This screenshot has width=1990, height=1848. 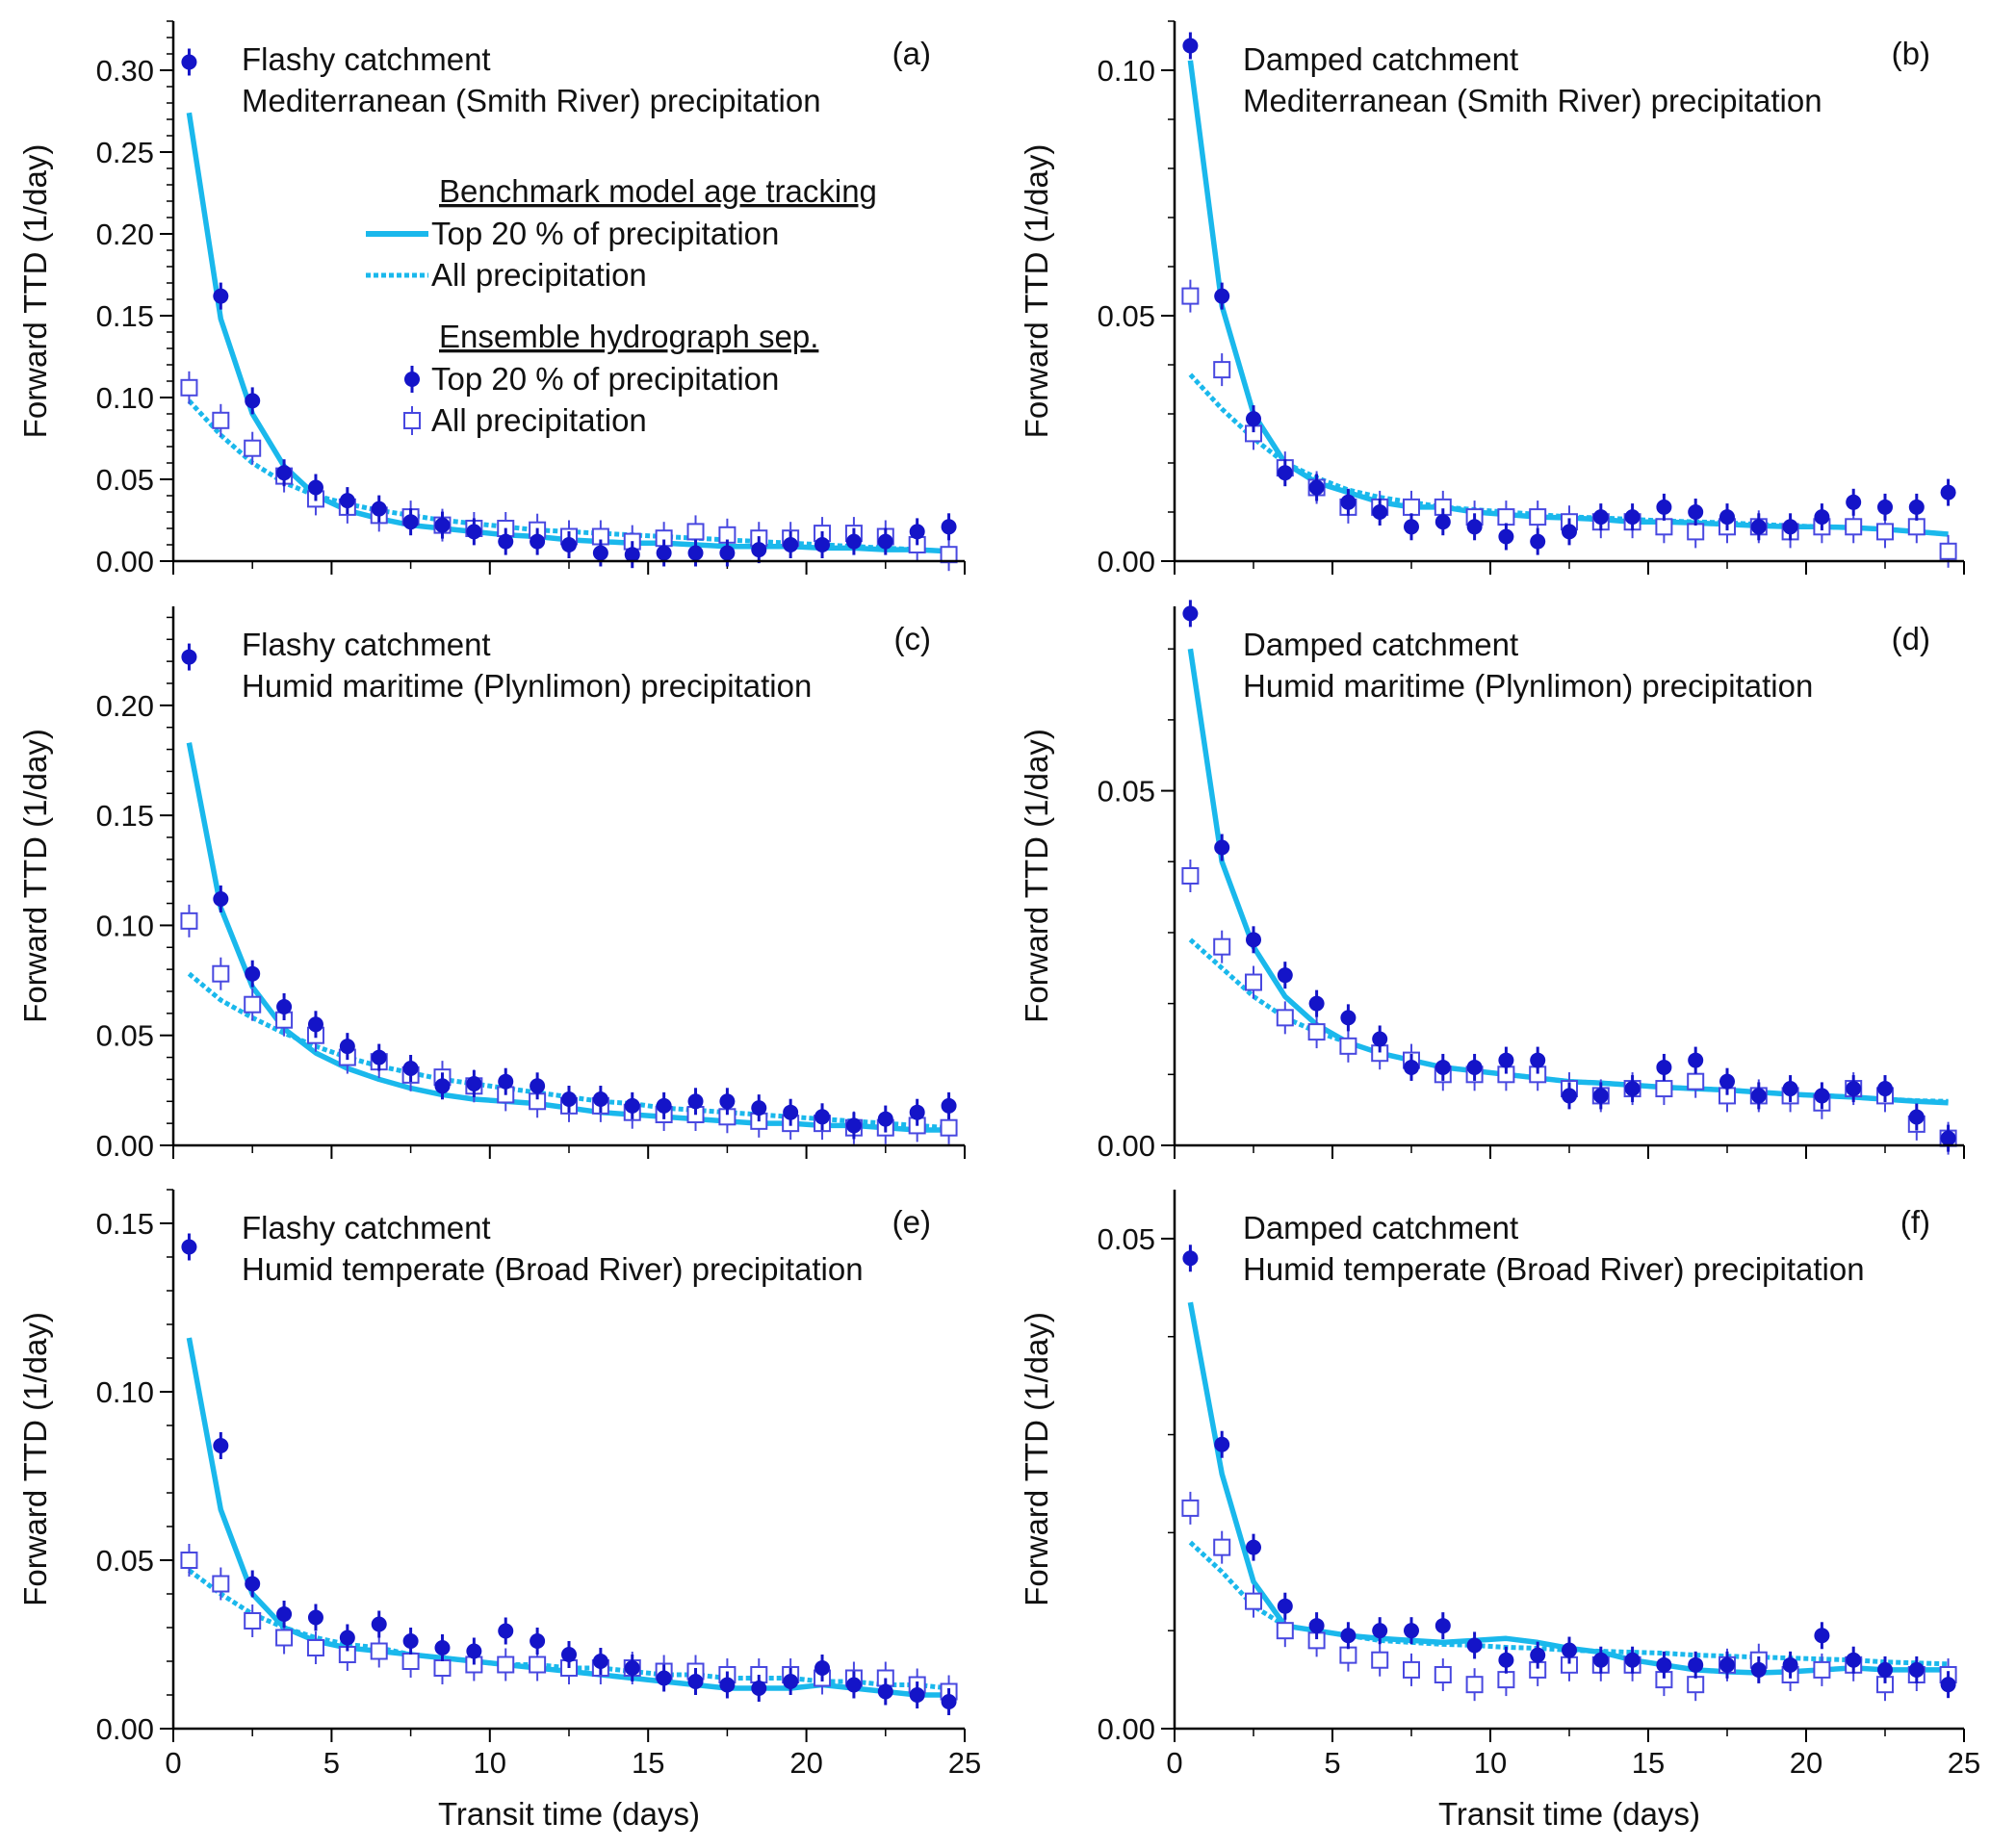 I want to click on legend-sep-top-label: Top 20 % of precipitation, so click(x=605, y=379).